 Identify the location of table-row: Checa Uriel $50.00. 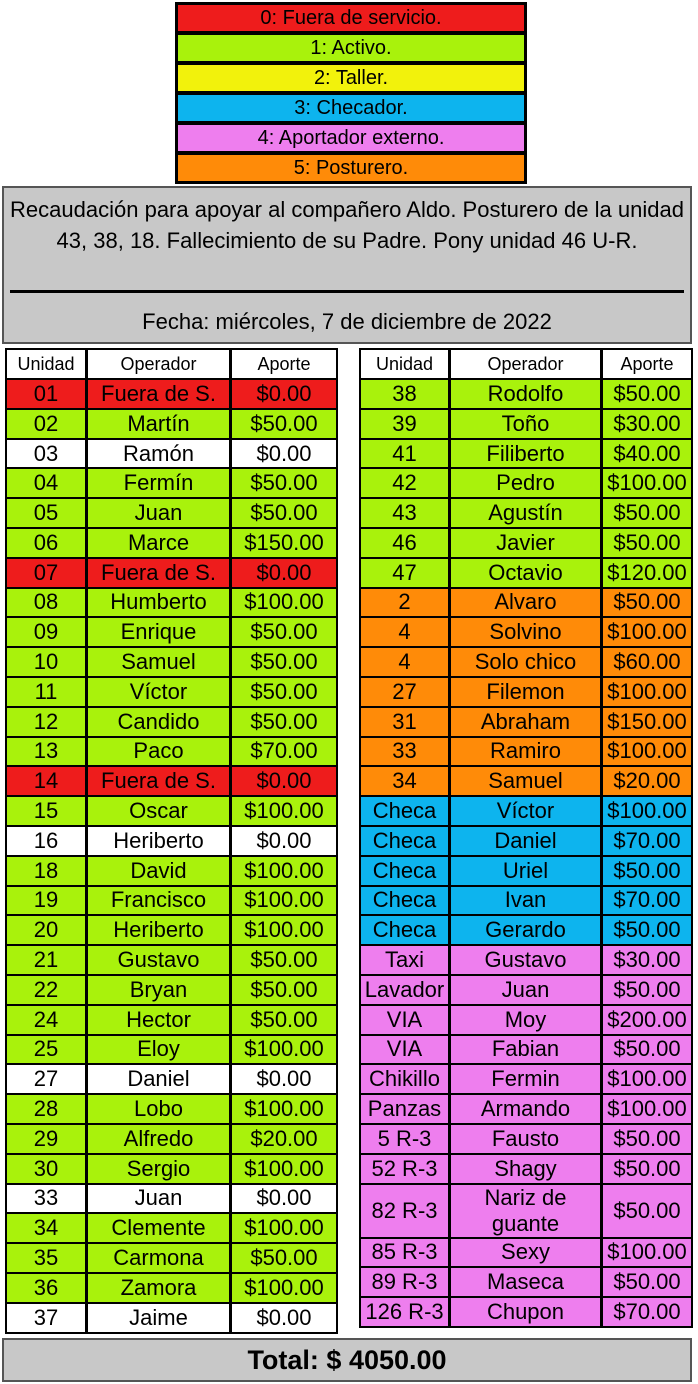
(526, 869).